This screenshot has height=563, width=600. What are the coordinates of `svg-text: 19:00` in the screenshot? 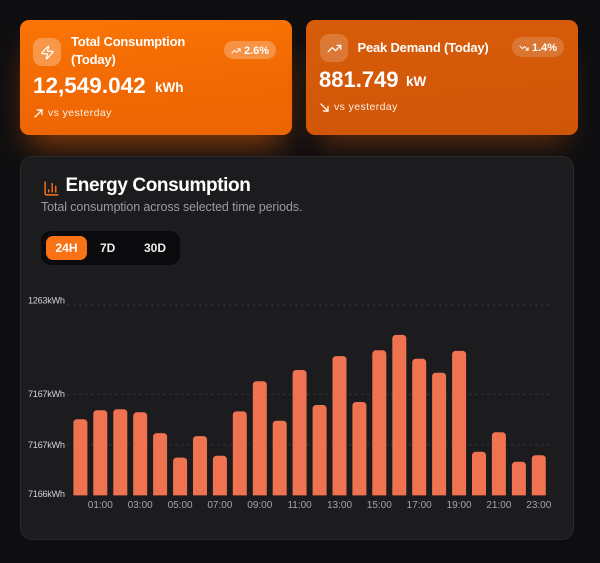 It's located at (459, 505).